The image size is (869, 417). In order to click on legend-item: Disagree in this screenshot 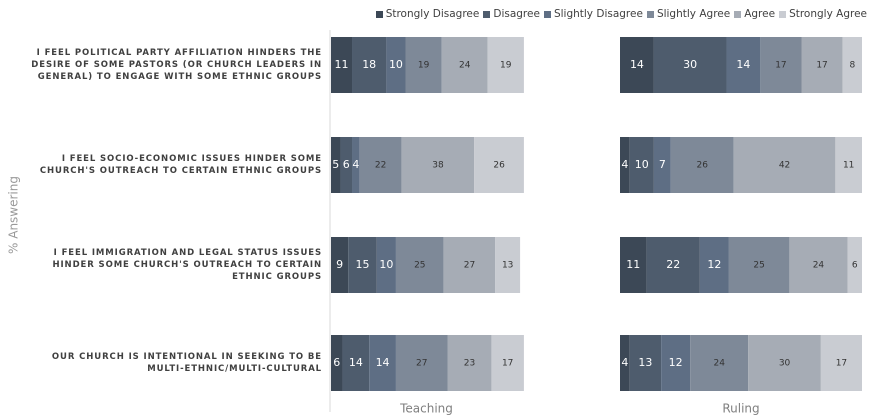, I will do `click(511, 14)`.